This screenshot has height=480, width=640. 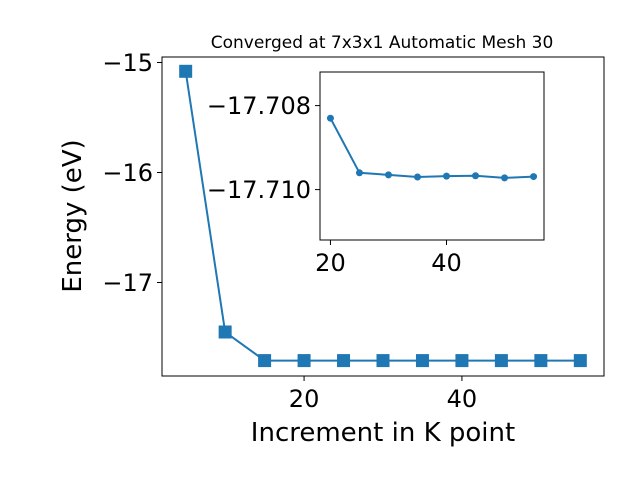 I want to click on inset-plot-frame, so click(x=432, y=156).